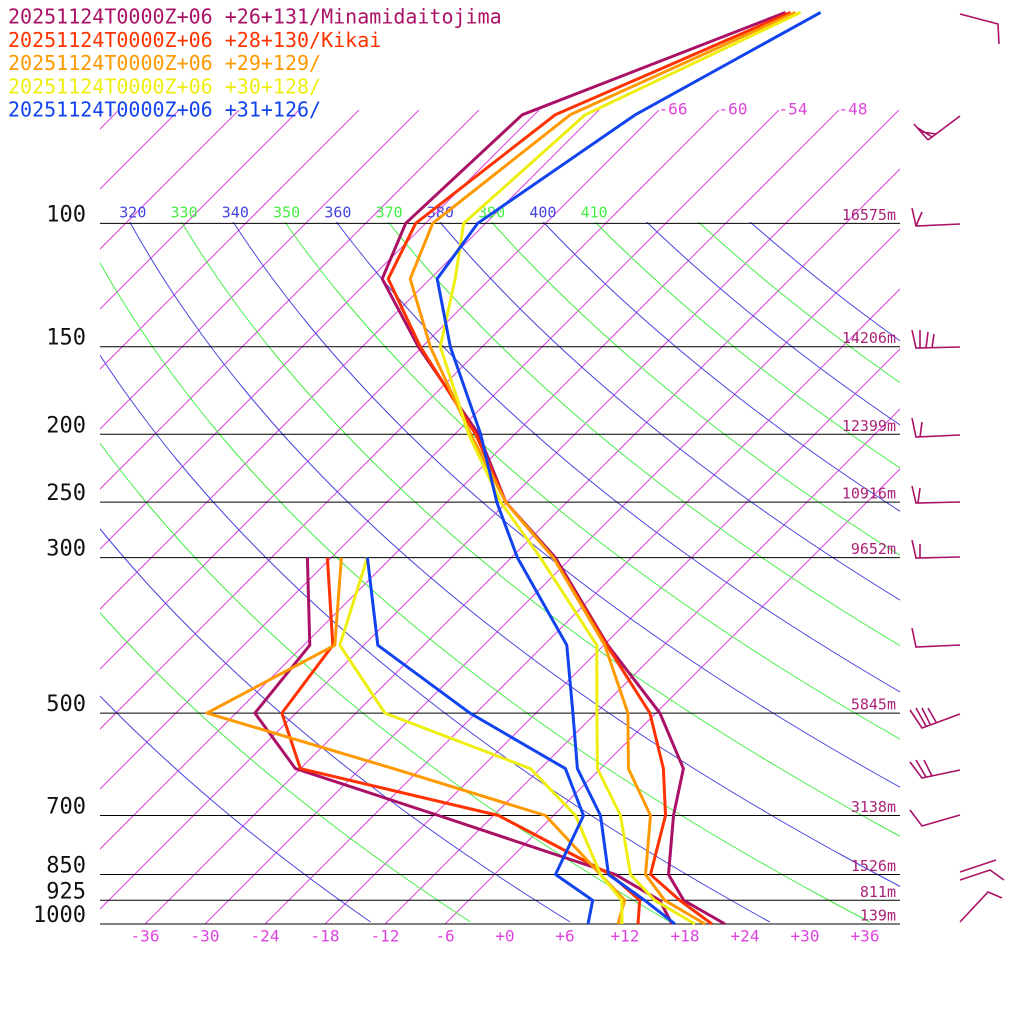  Describe the element at coordinates (337, 213) in the screenshot. I see `theta-label: 360` at that location.